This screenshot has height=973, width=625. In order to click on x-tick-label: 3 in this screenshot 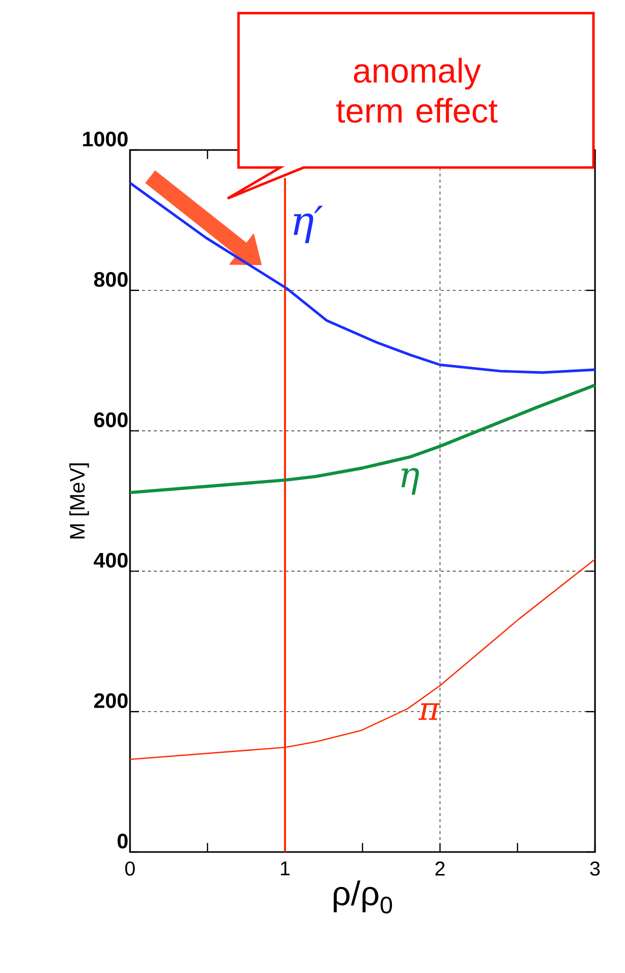, I will do `click(595, 869)`.